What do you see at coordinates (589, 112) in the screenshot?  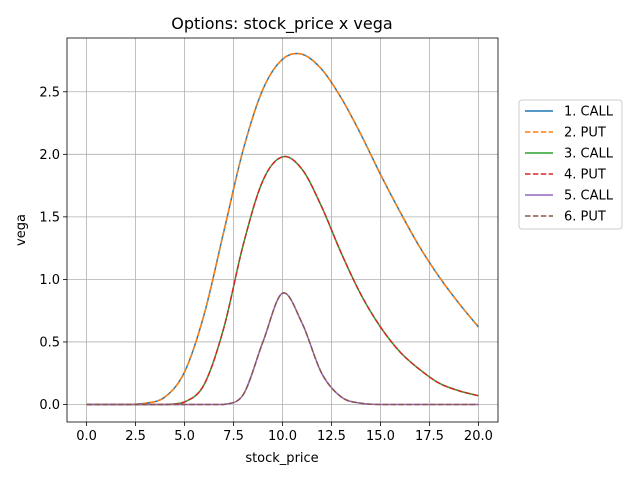 I see `legend-label-1-call: 1. CALL` at bounding box center [589, 112].